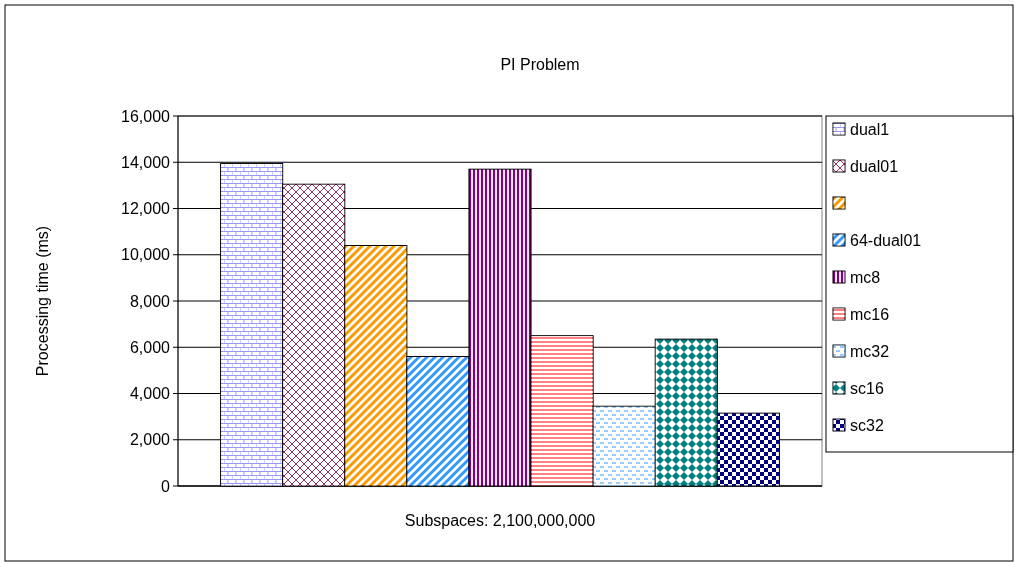 The width and height of the screenshot is (1018, 562). What do you see at coordinates (870, 129) in the screenshot?
I see `legend-label: dual1` at bounding box center [870, 129].